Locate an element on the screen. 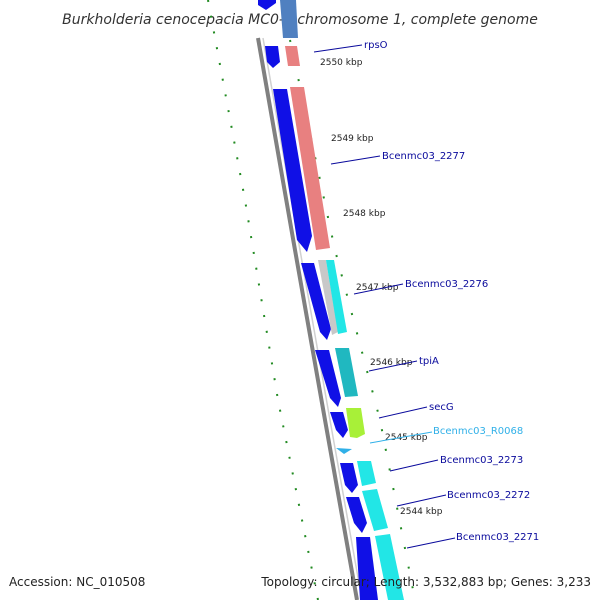 This screenshot has width=600, height=600. gene-label-bcenmc03-2272: Bcenmc03_2272 is located at coordinates (488, 495).